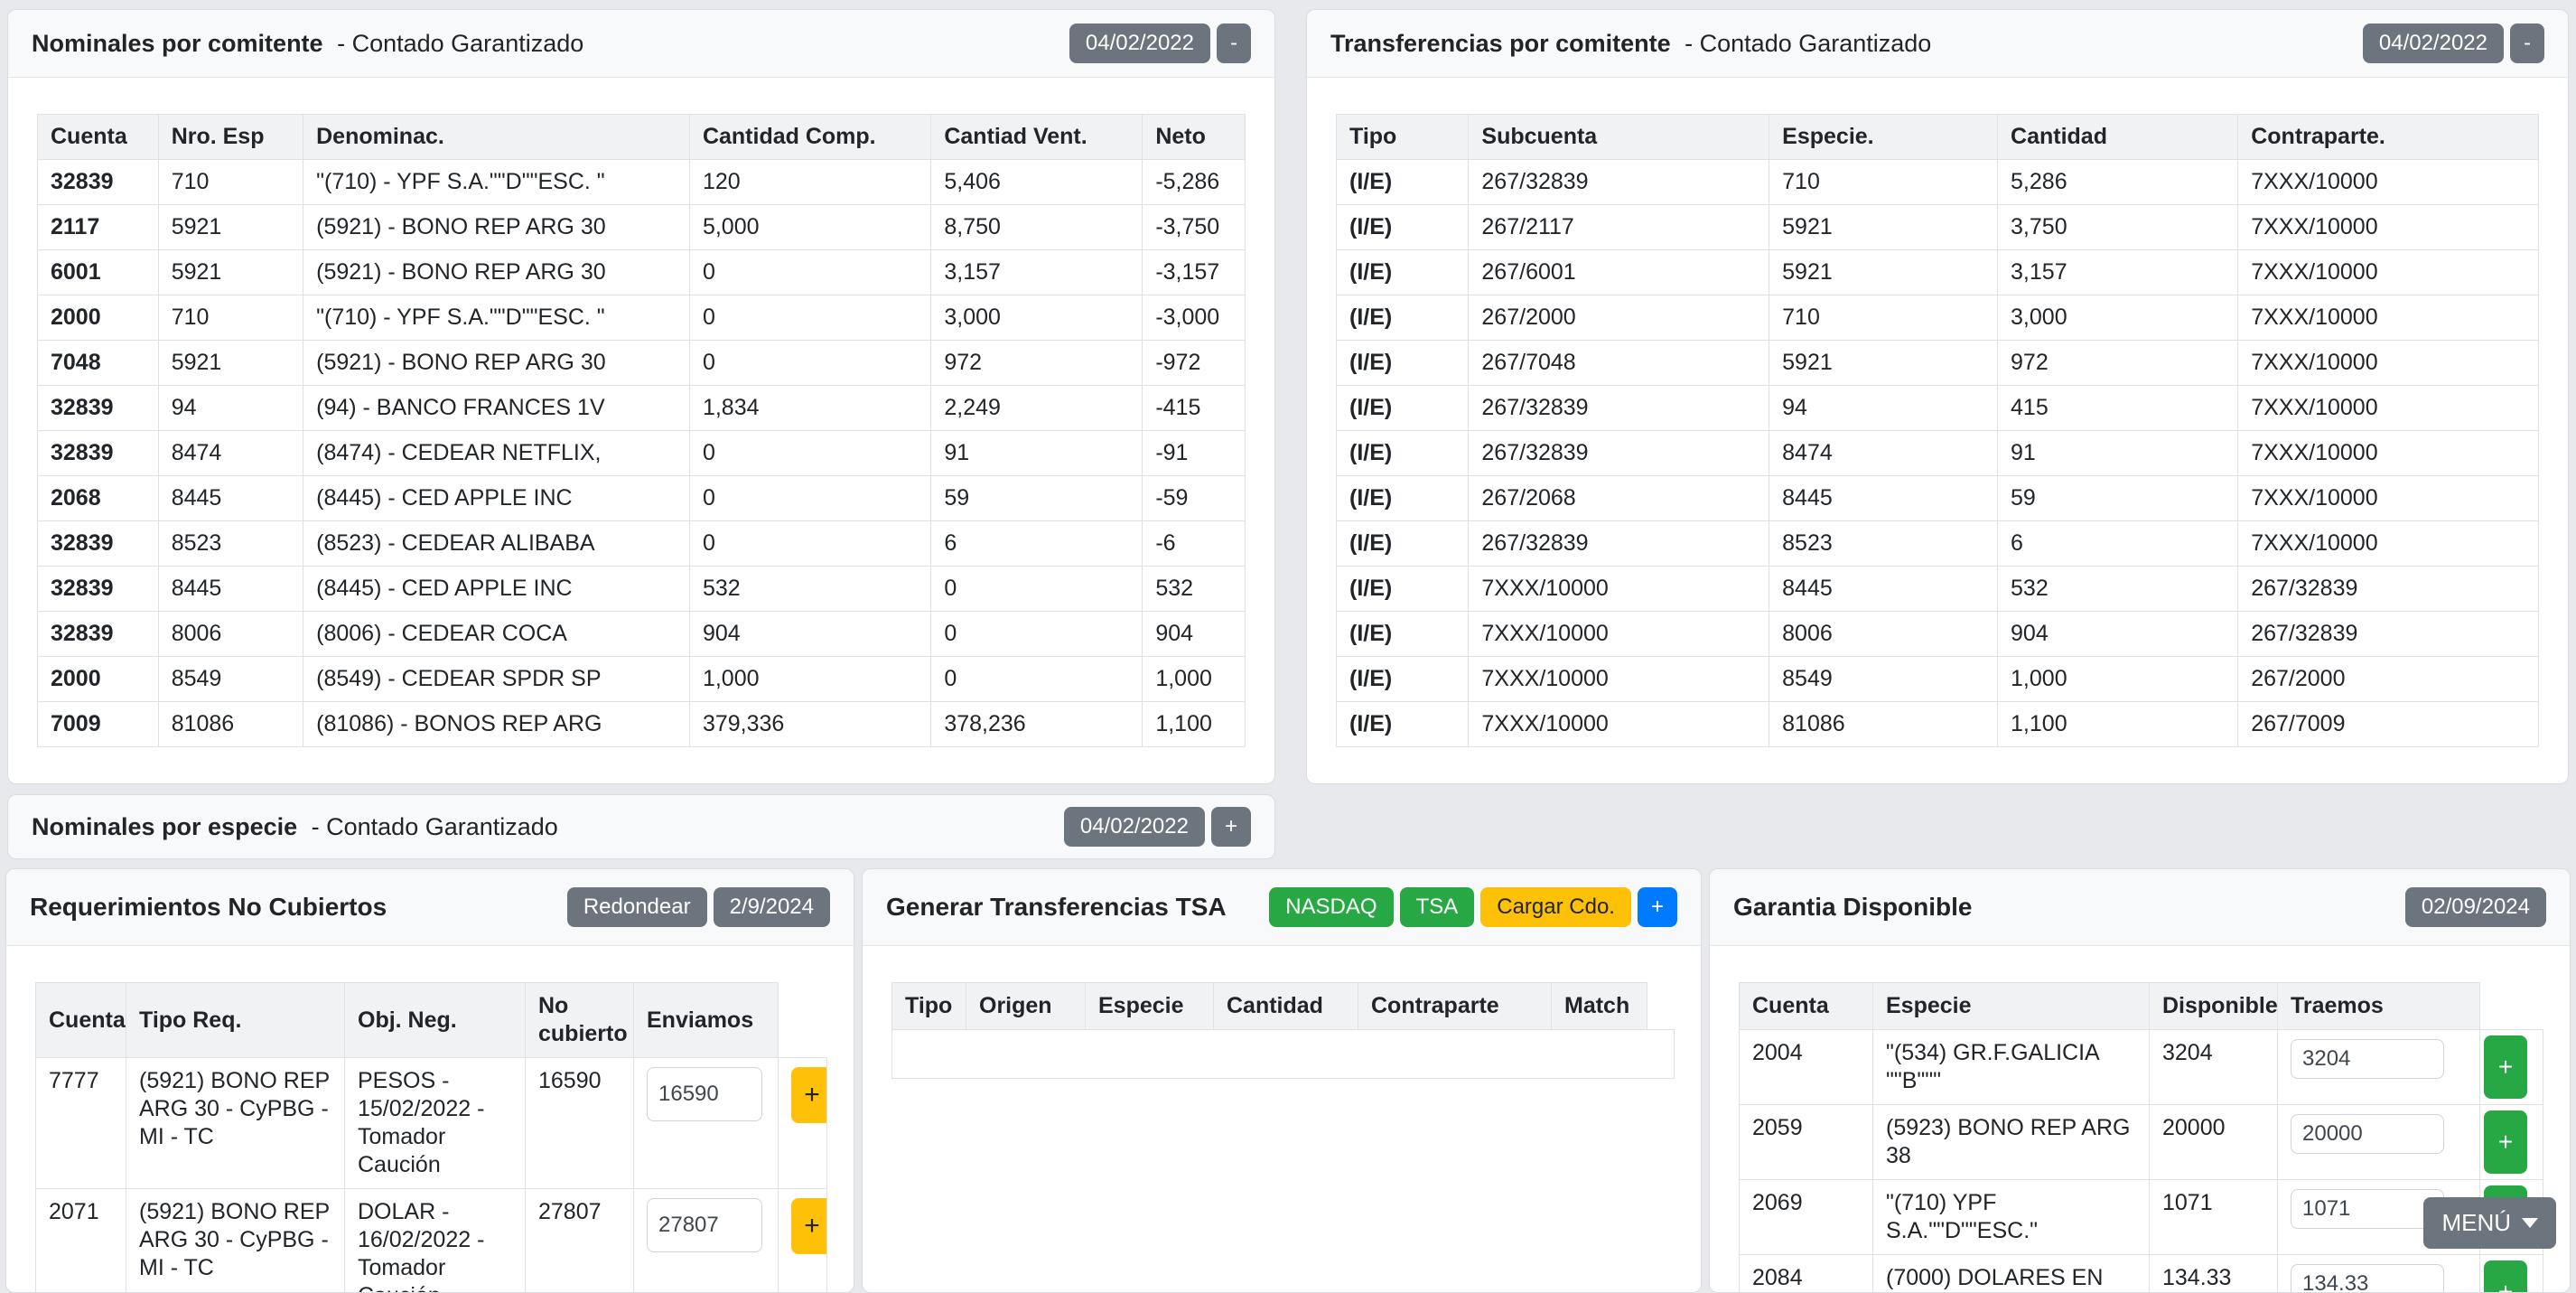 The image size is (2576, 1293). What do you see at coordinates (1883, 679) in the screenshot?
I see `table-cell: 8549` at bounding box center [1883, 679].